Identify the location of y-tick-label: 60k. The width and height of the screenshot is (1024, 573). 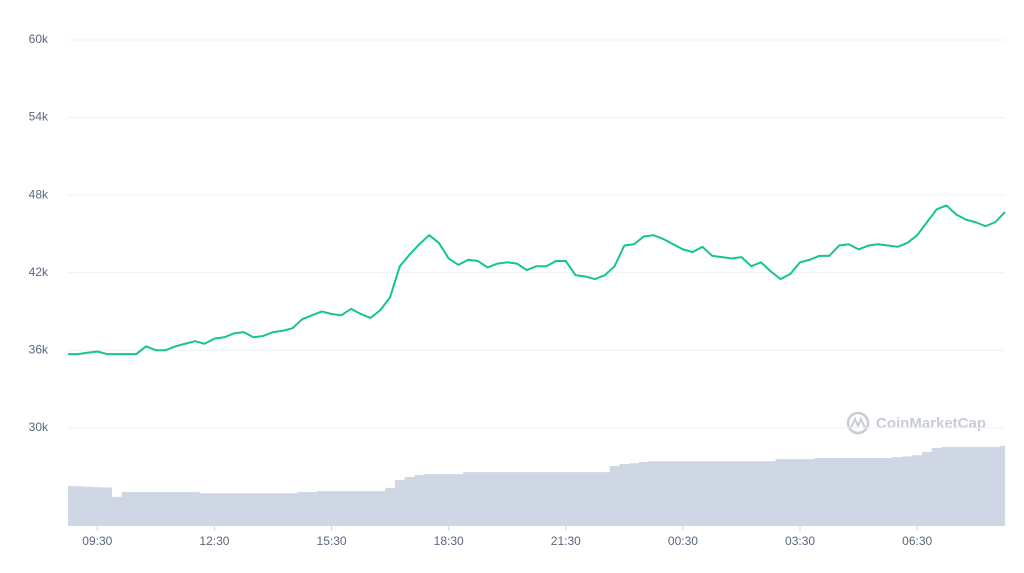
(39, 39).